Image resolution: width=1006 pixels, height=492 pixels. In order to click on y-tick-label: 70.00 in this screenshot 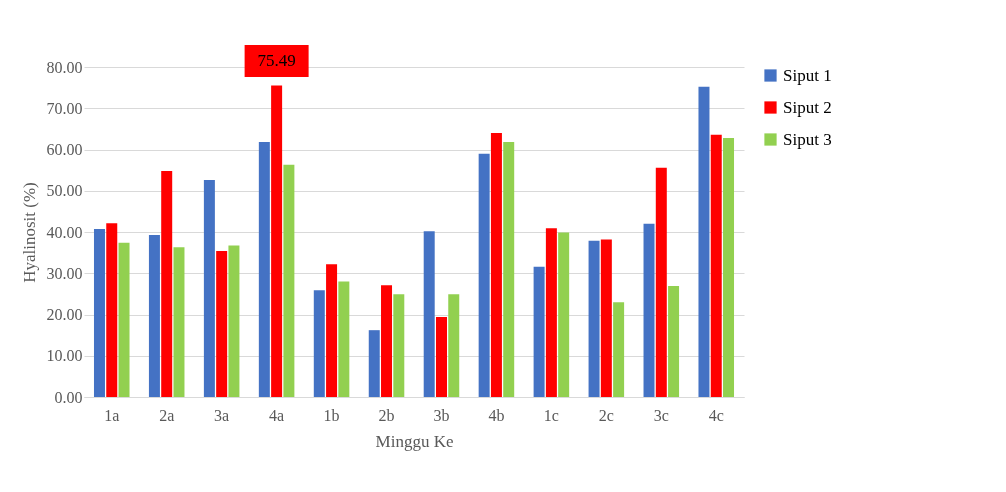, I will do `click(64, 108)`.